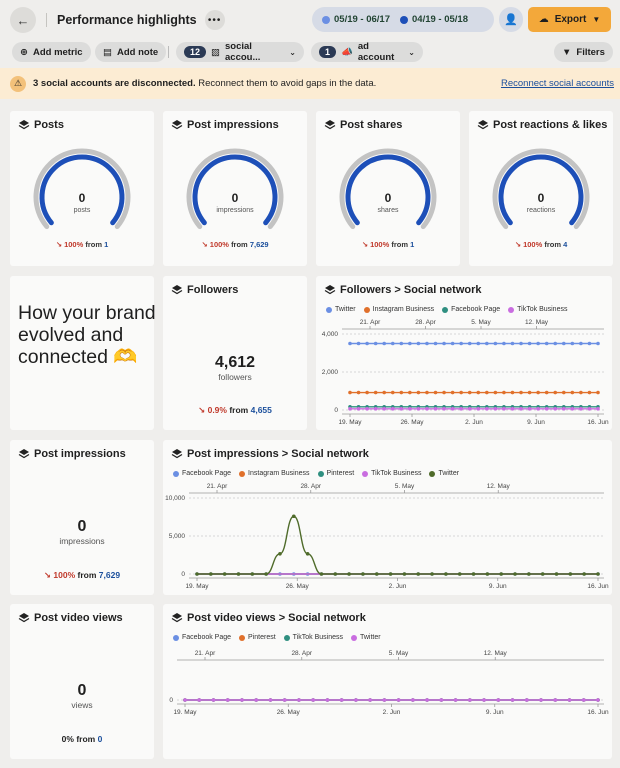 The width and height of the screenshot is (620, 768). What do you see at coordinates (365, 637) in the screenshot?
I see `legend-item: Twitter` at bounding box center [365, 637].